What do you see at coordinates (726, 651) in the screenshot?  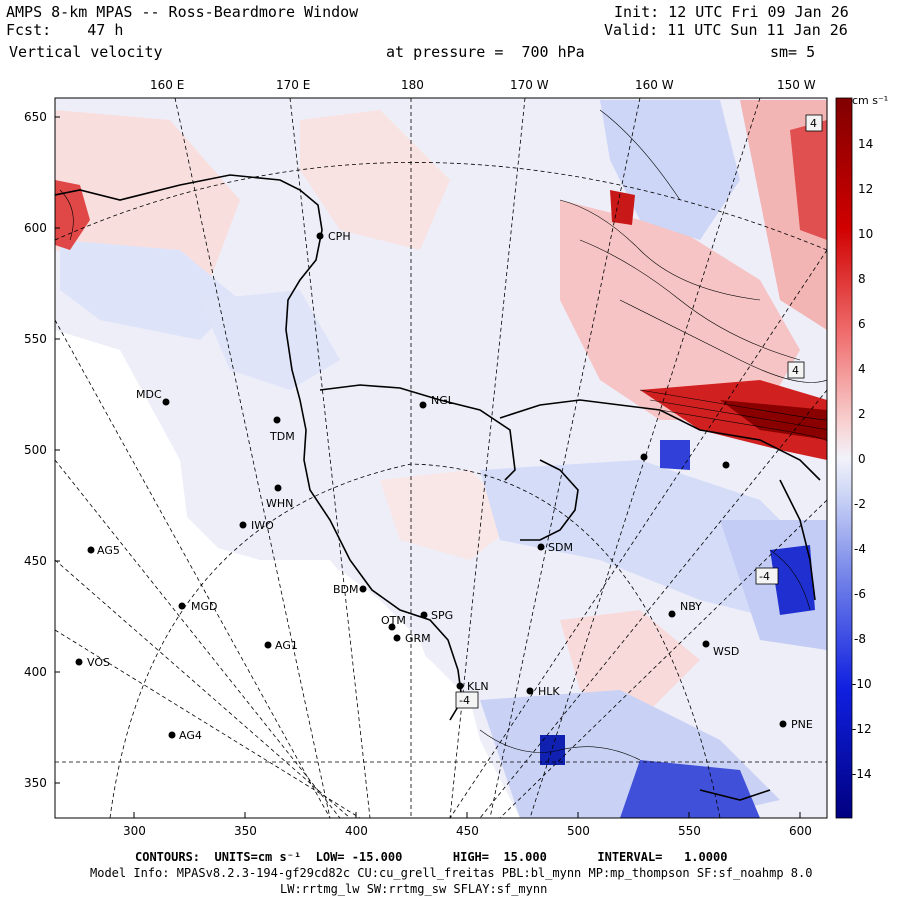 I see `station-label-wsd: WSD` at bounding box center [726, 651].